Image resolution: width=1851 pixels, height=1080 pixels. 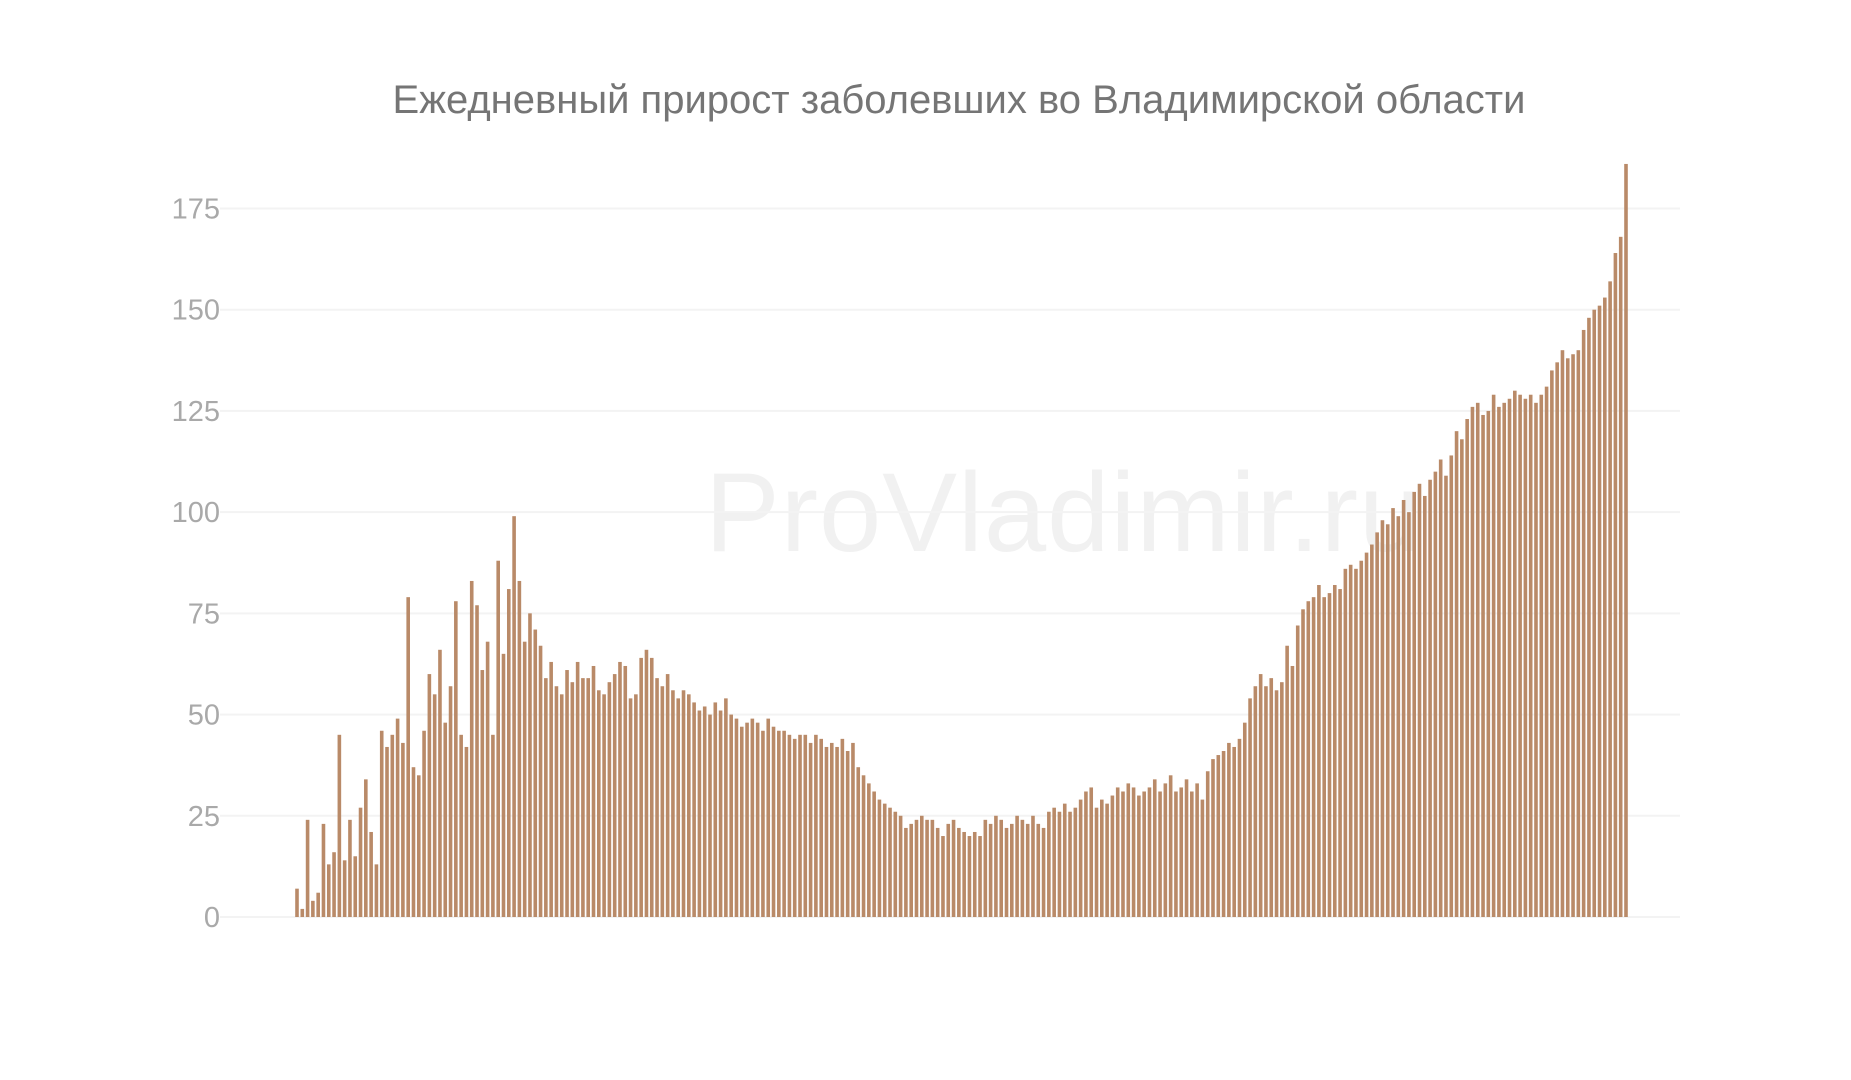 I want to click on y-tick-label: 125, so click(x=196, y=412).